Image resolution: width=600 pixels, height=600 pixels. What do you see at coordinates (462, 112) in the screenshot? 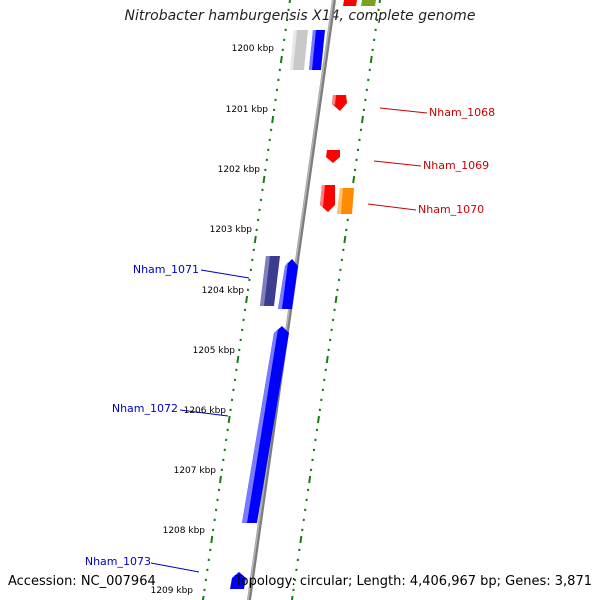
I see `label-nham-1068: Nham_1068` at bounding box center [462, 112].